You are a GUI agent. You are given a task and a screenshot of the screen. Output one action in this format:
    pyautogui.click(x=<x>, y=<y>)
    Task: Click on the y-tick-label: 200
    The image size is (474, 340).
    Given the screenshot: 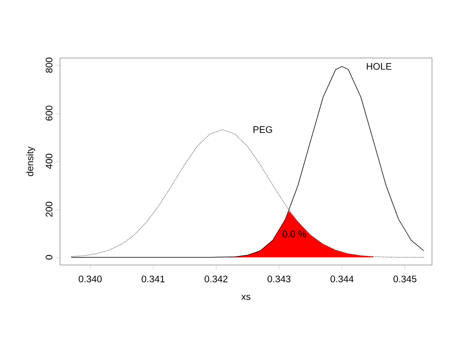 What is the action you would take?
    pyautogui.click(x=49, y=209)
    